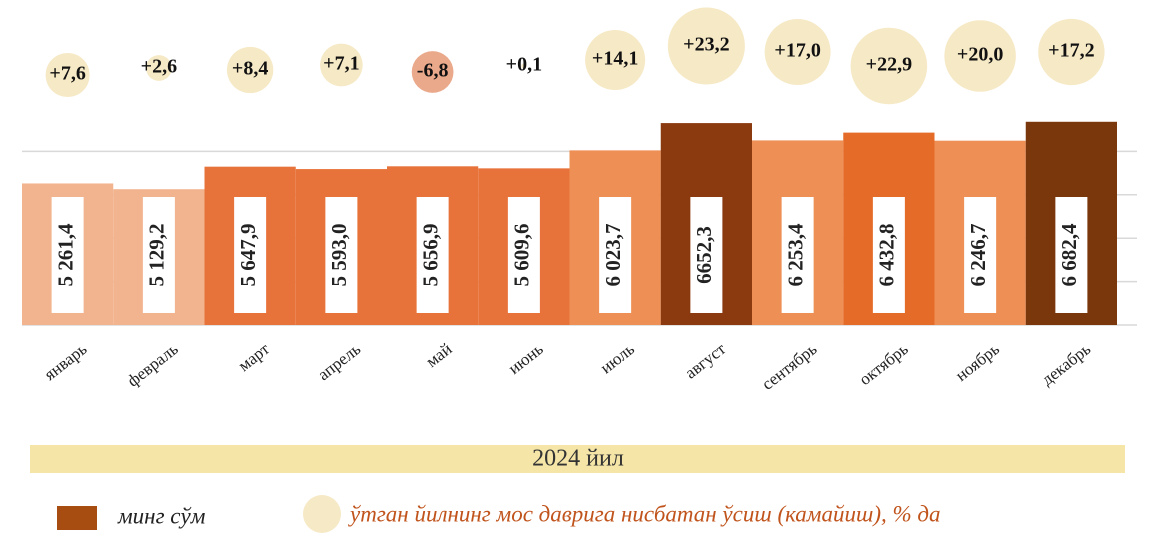 The height and width of the screenshot is (537, 1155). What do you see at coordinates (613, 255) in the screenshot?
I see `value-label: 6 023,7` at bounding box center [613, 255].